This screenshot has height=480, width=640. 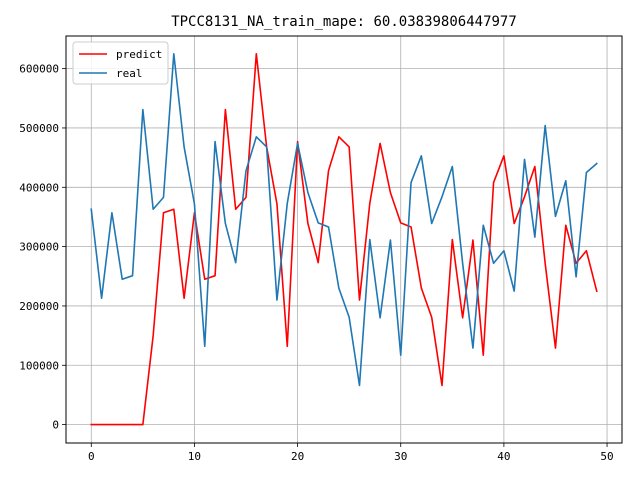 I want to click on x-tick-label-20: 20, so click(x=297, y=456).